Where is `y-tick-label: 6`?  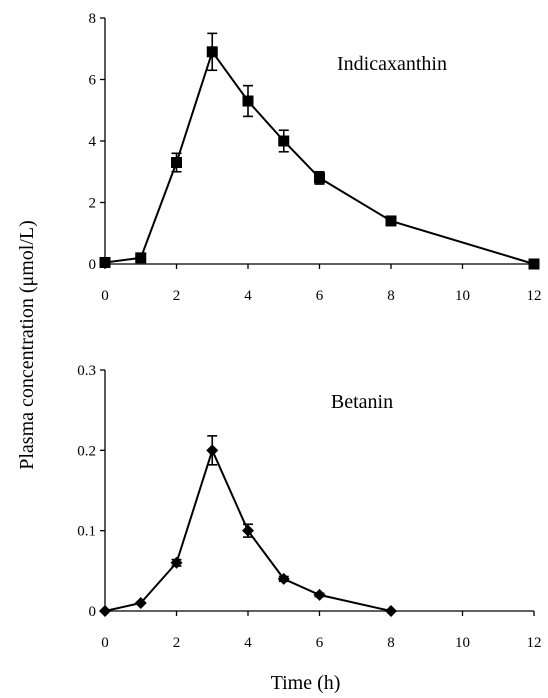
y-tick-label: 6 is located at coordinates (93, 81).